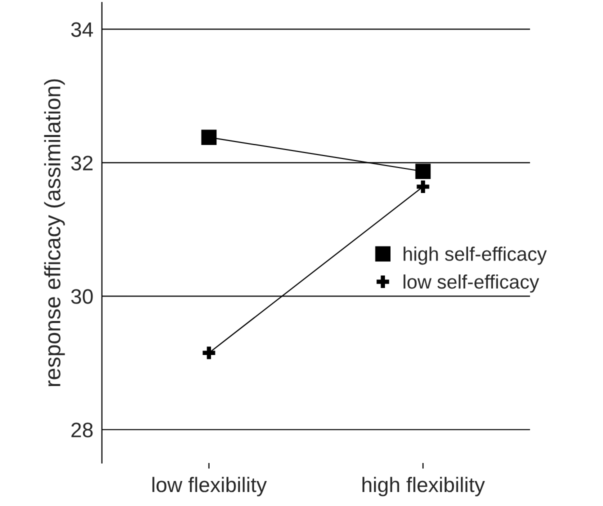 Image resolution: width=603 pixels, height=506 pixels. Describe the element at coordinates (209, 486) in the screenshot. I see `x-tick-label: low flexibility` at that location.